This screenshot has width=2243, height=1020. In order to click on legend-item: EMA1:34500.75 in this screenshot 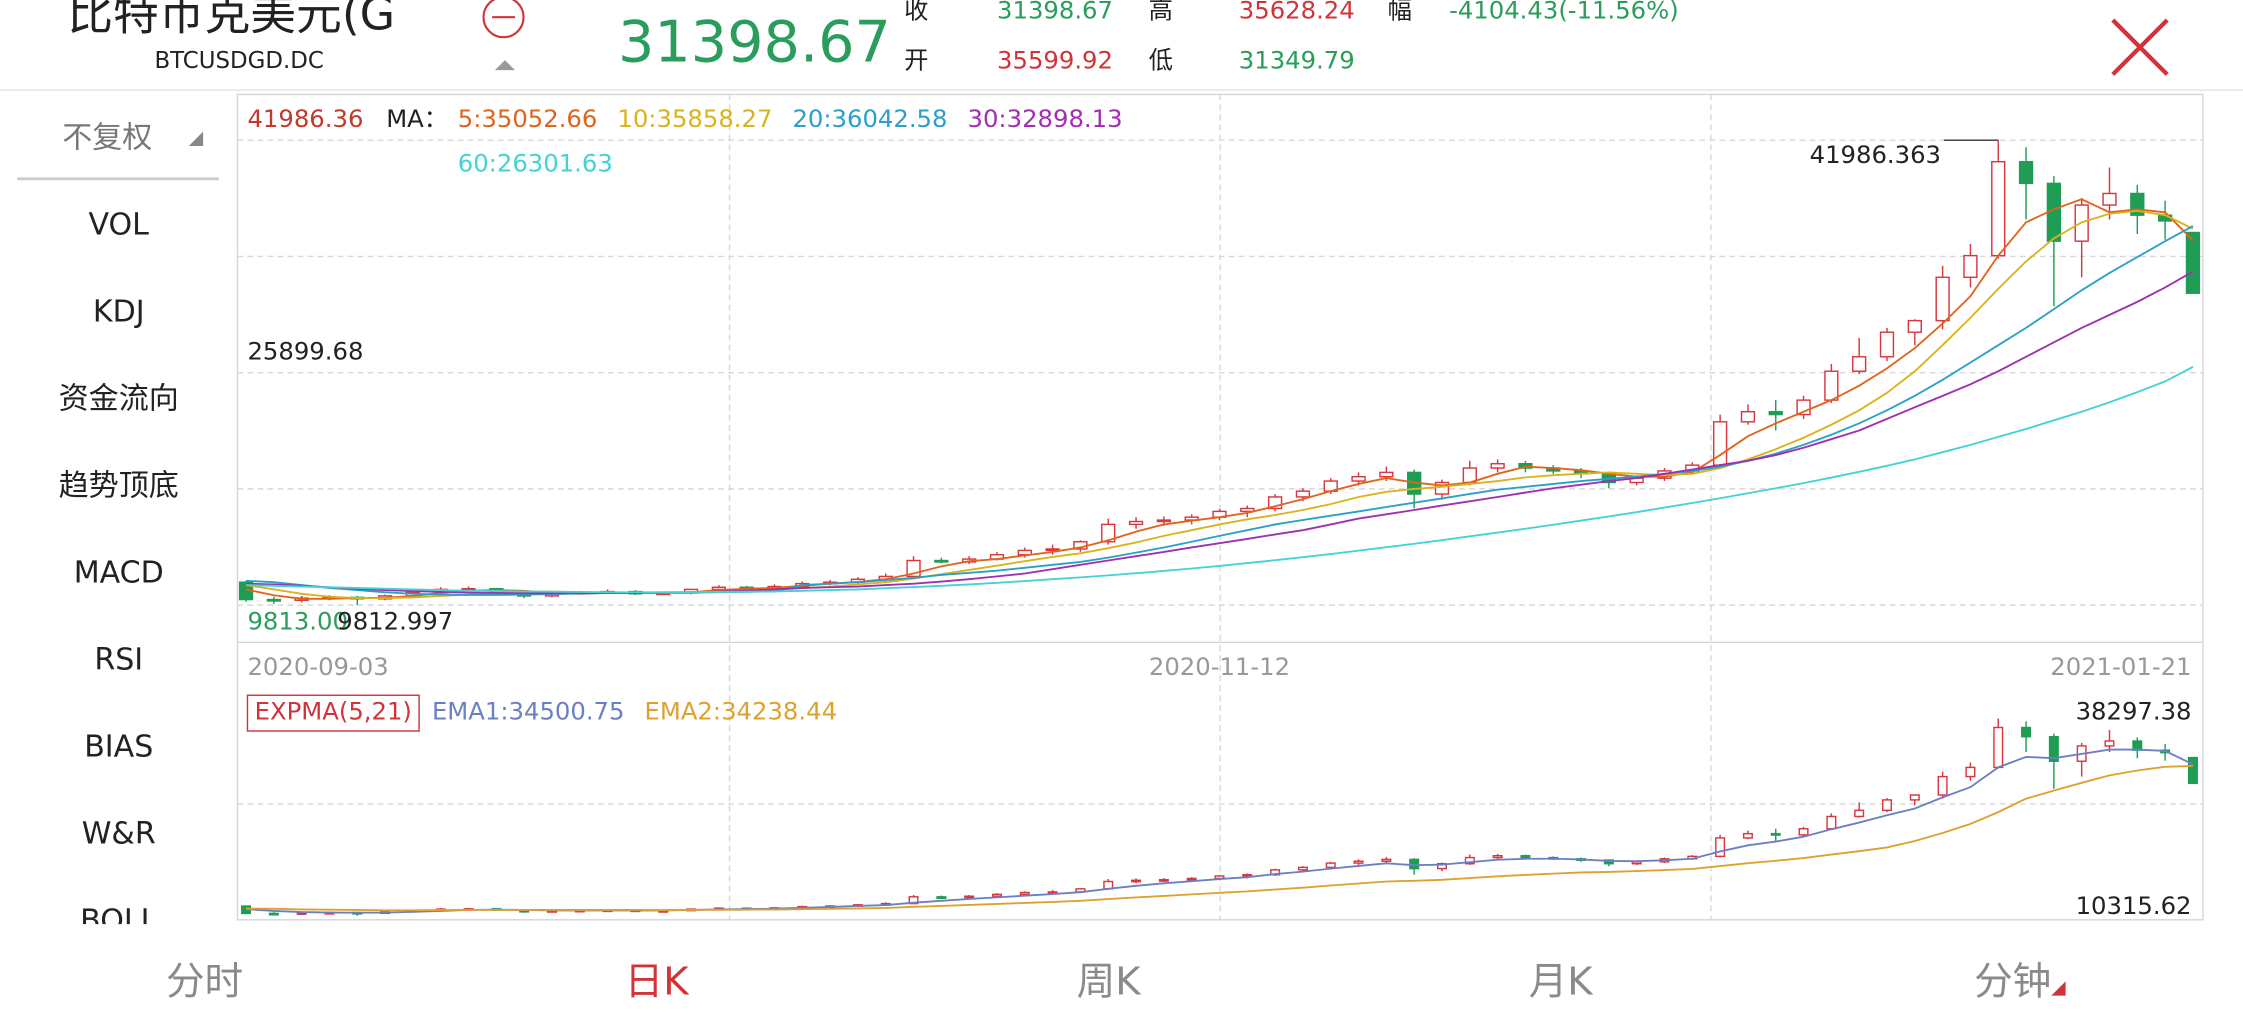, I will do `click(528, 710)`.